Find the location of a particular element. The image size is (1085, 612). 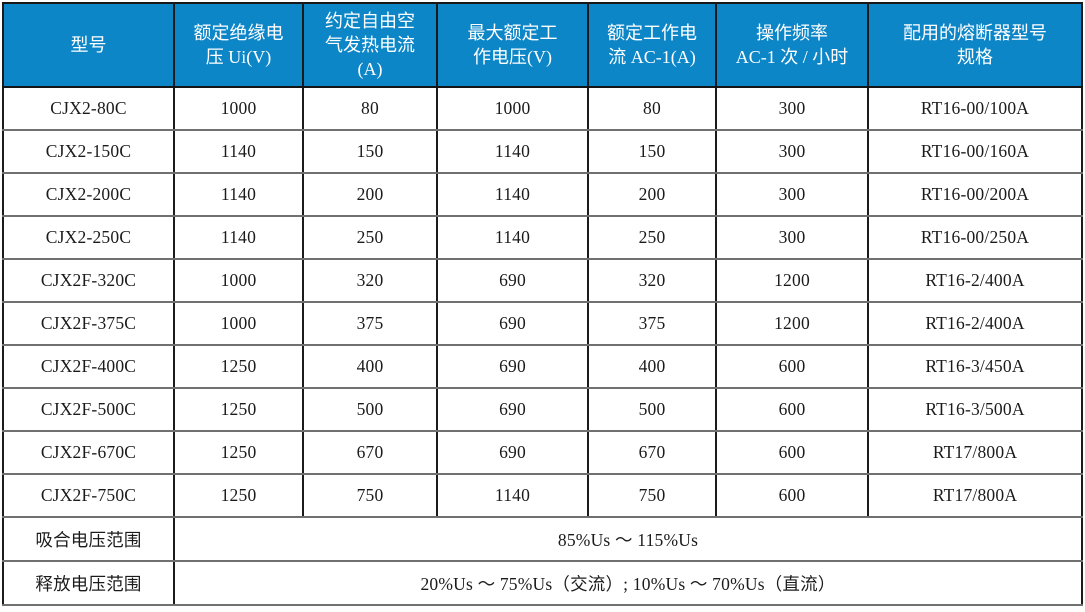

cell-fuse: RT16-3/500A is located at coordinates (975, 409).